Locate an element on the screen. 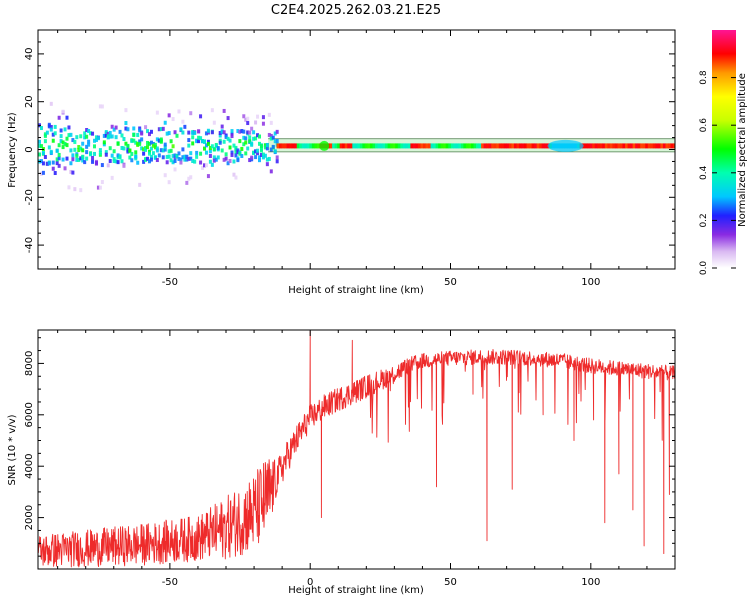 This screenshot has height=600, width=750. colorbar-tick-label: 0.2 is located at coordinates (704, 220).